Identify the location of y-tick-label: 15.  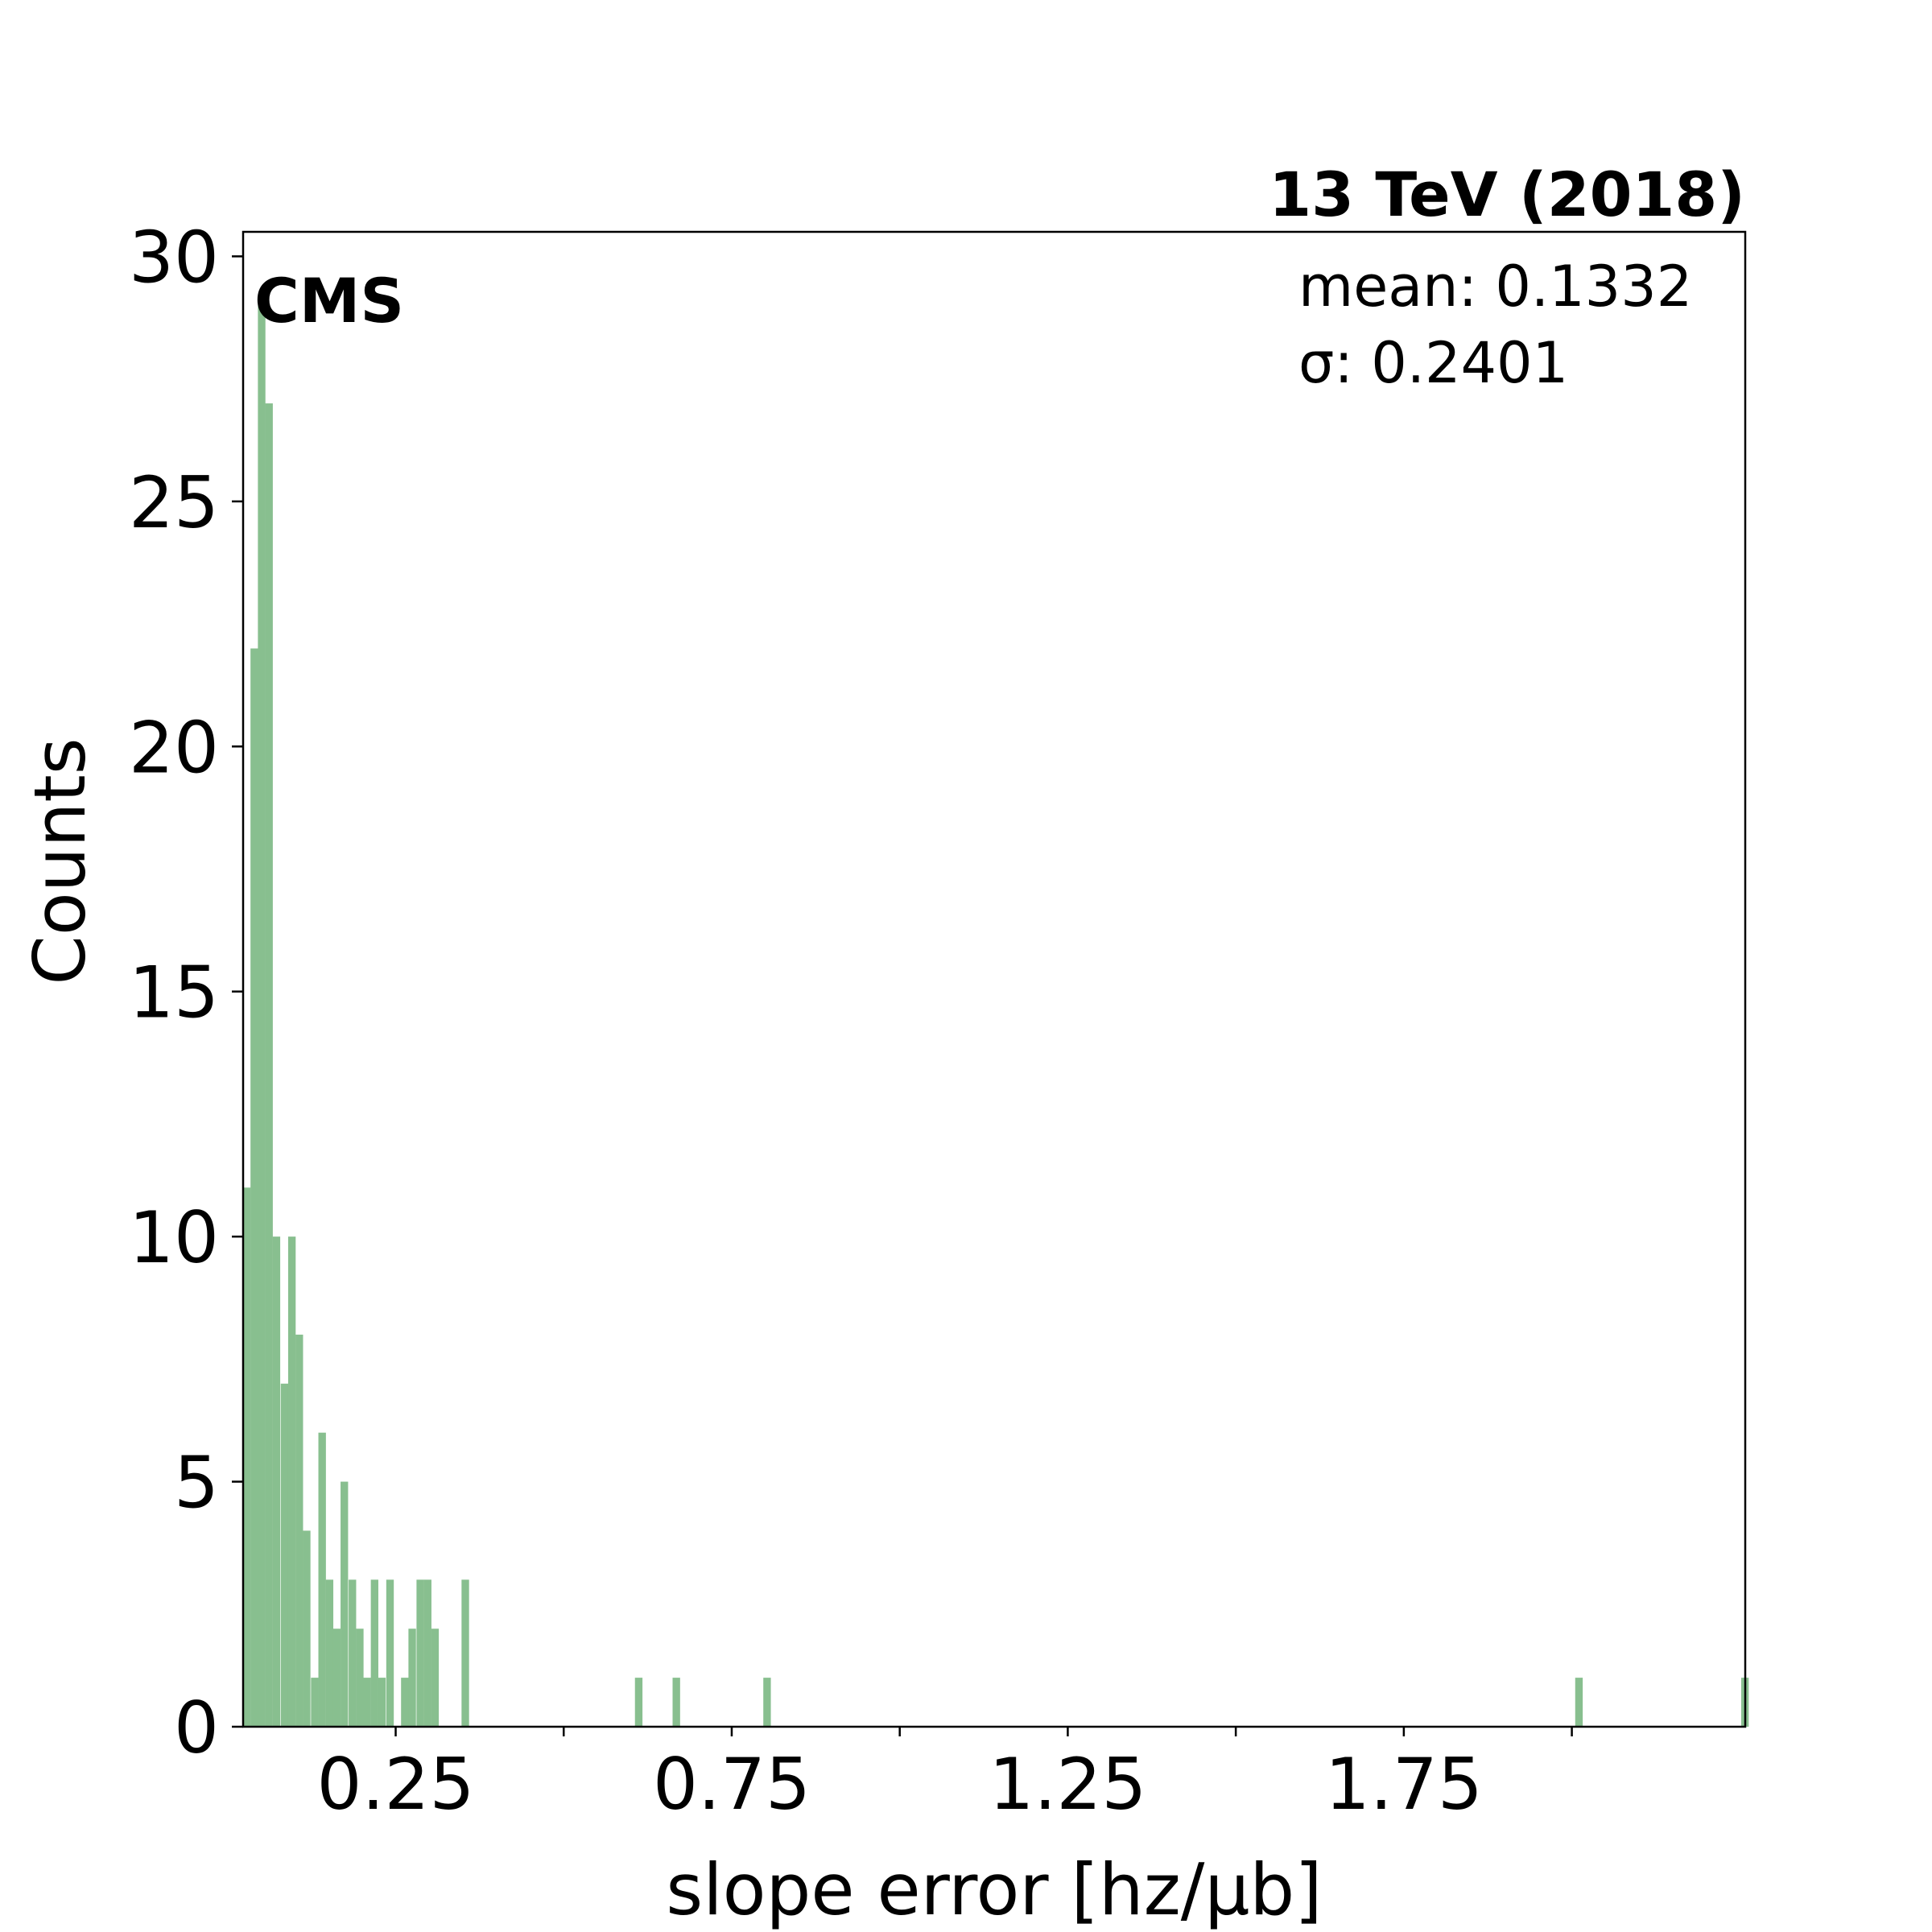
(174, 993).